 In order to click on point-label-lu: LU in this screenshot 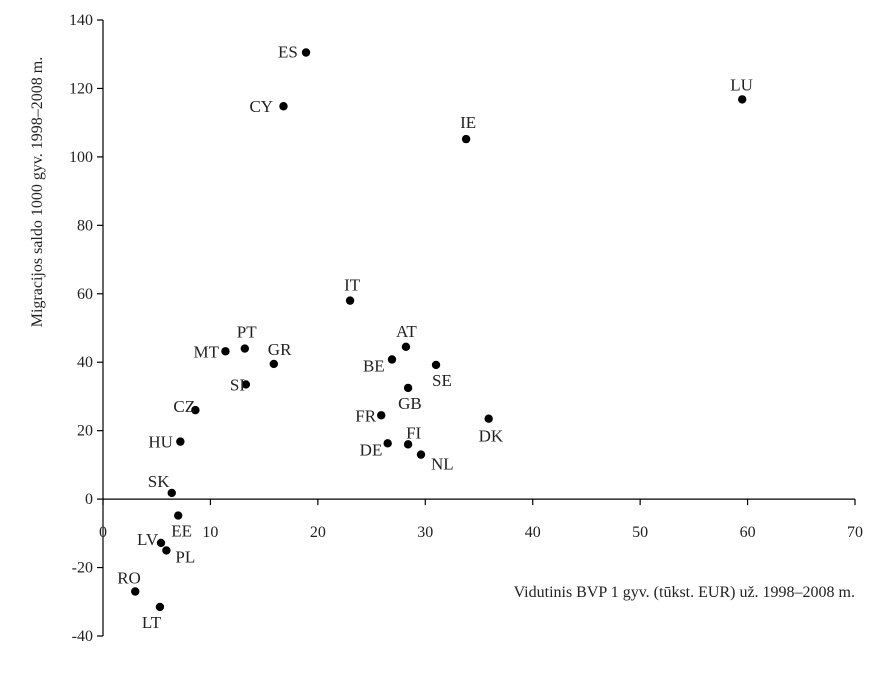, I will do `click(741, 84)`.